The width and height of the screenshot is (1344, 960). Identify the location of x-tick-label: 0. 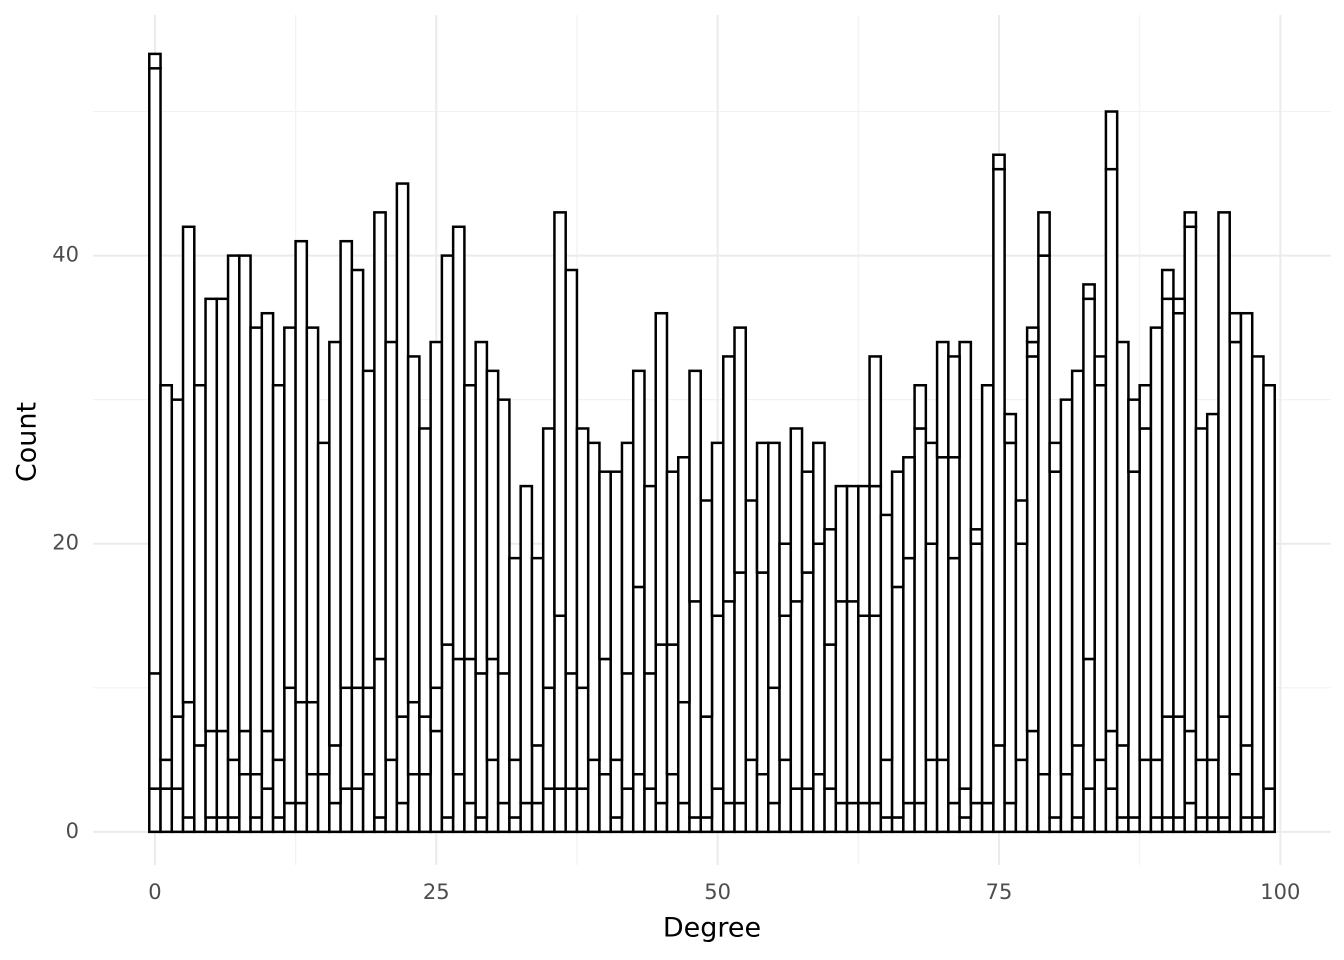
(154, 892).